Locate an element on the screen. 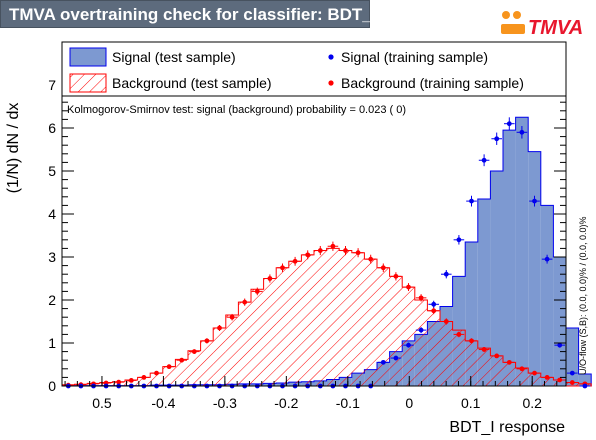 The height and width of the screenshot is (440, 596). x-tick-label: 0.1 is located at coordinates (471, 403).